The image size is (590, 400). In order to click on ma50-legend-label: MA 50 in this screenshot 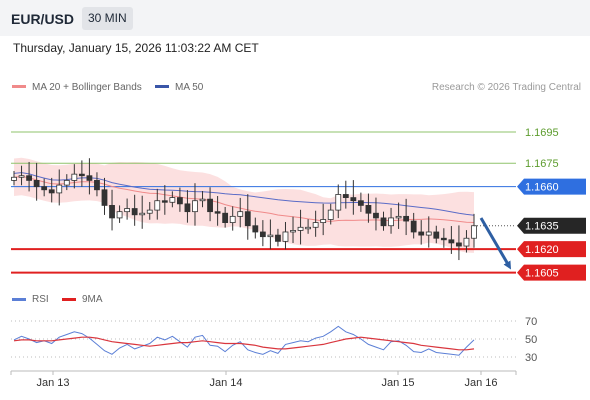, I will do `click(189, 87)`.